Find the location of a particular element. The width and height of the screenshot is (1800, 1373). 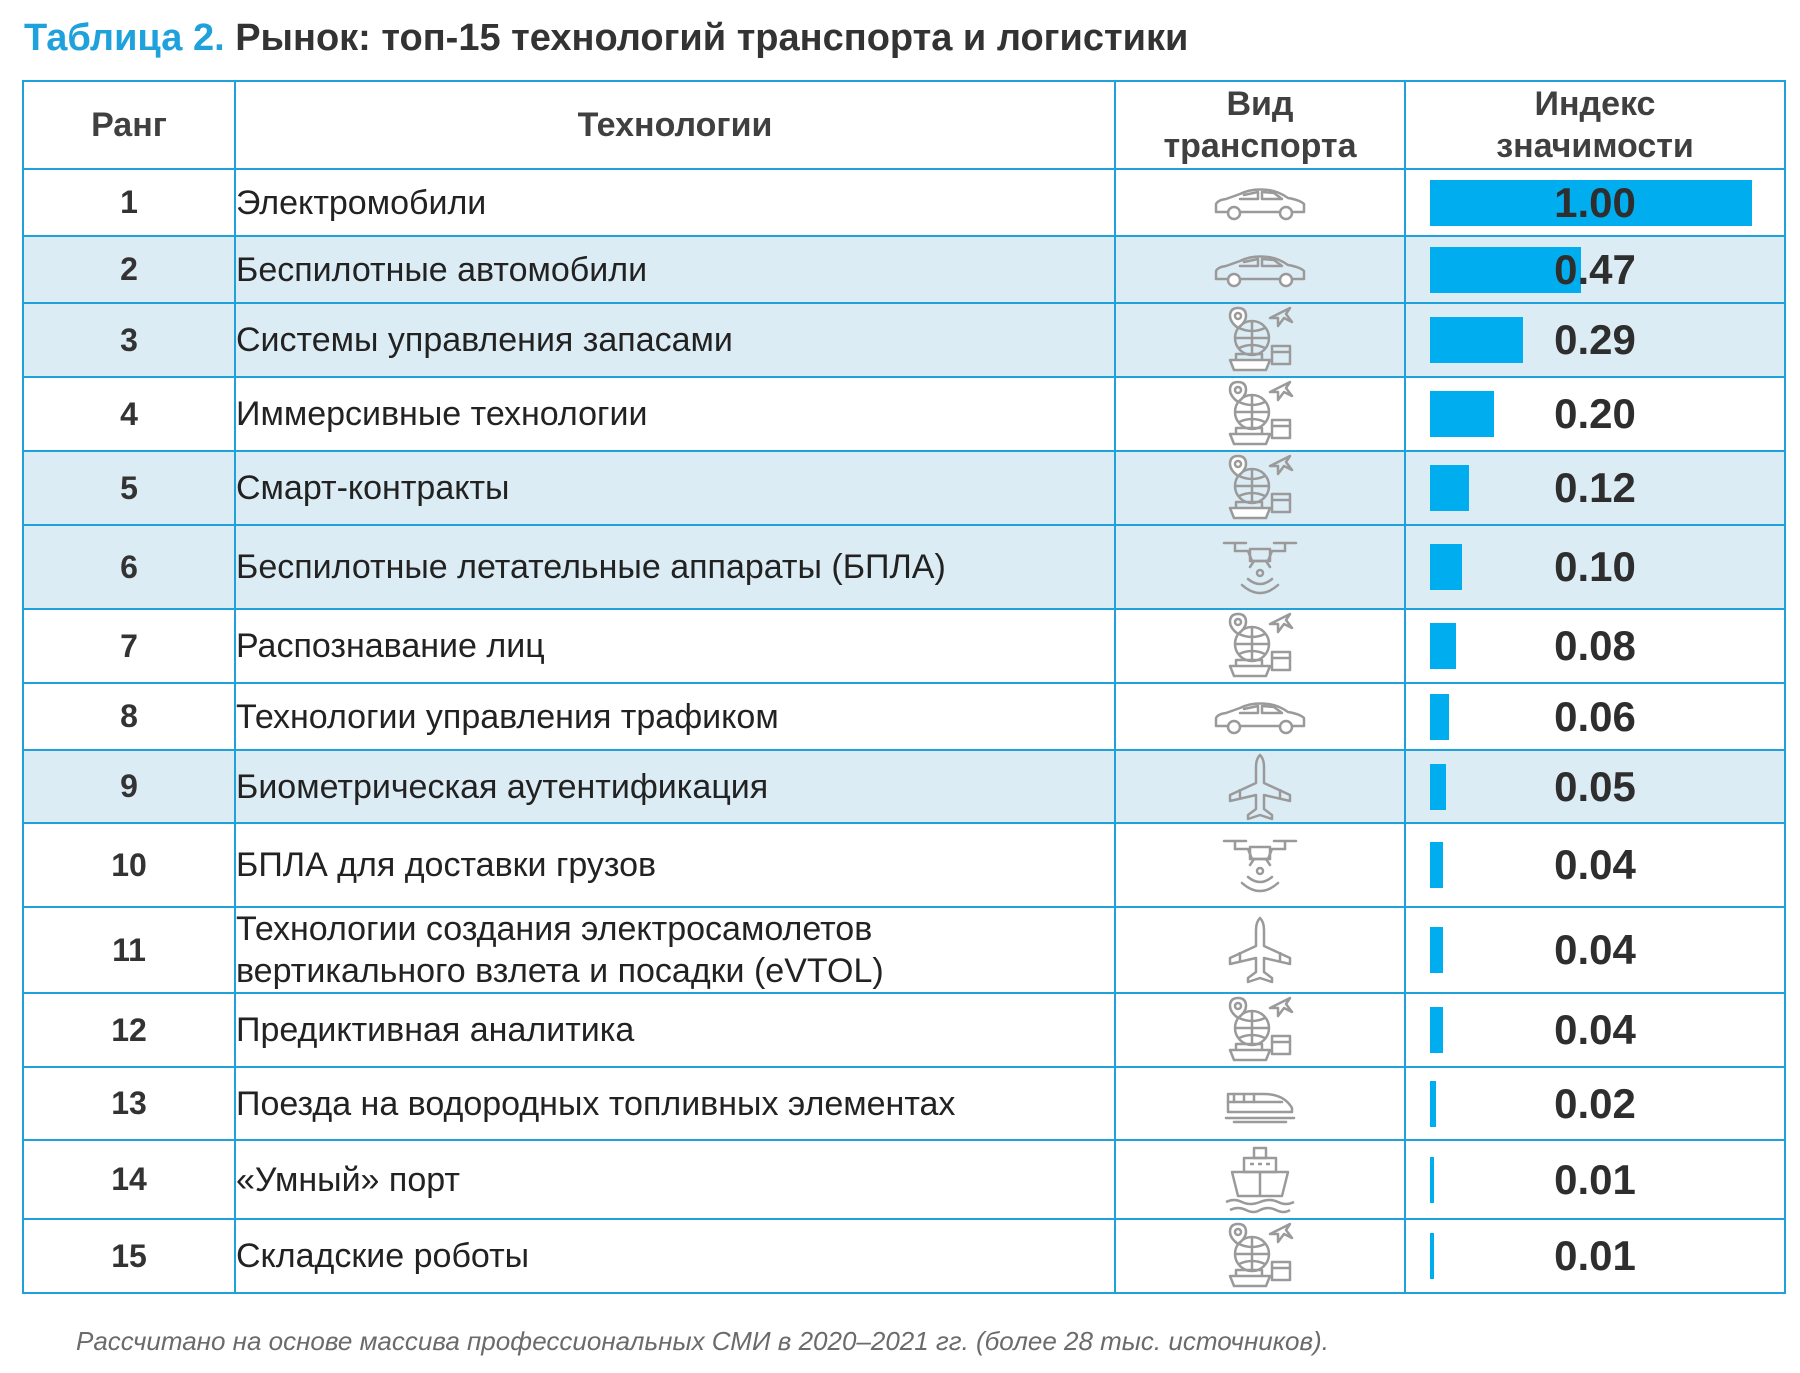

significance-index-cell: 0.12 is located at coordinates (1595, 488).